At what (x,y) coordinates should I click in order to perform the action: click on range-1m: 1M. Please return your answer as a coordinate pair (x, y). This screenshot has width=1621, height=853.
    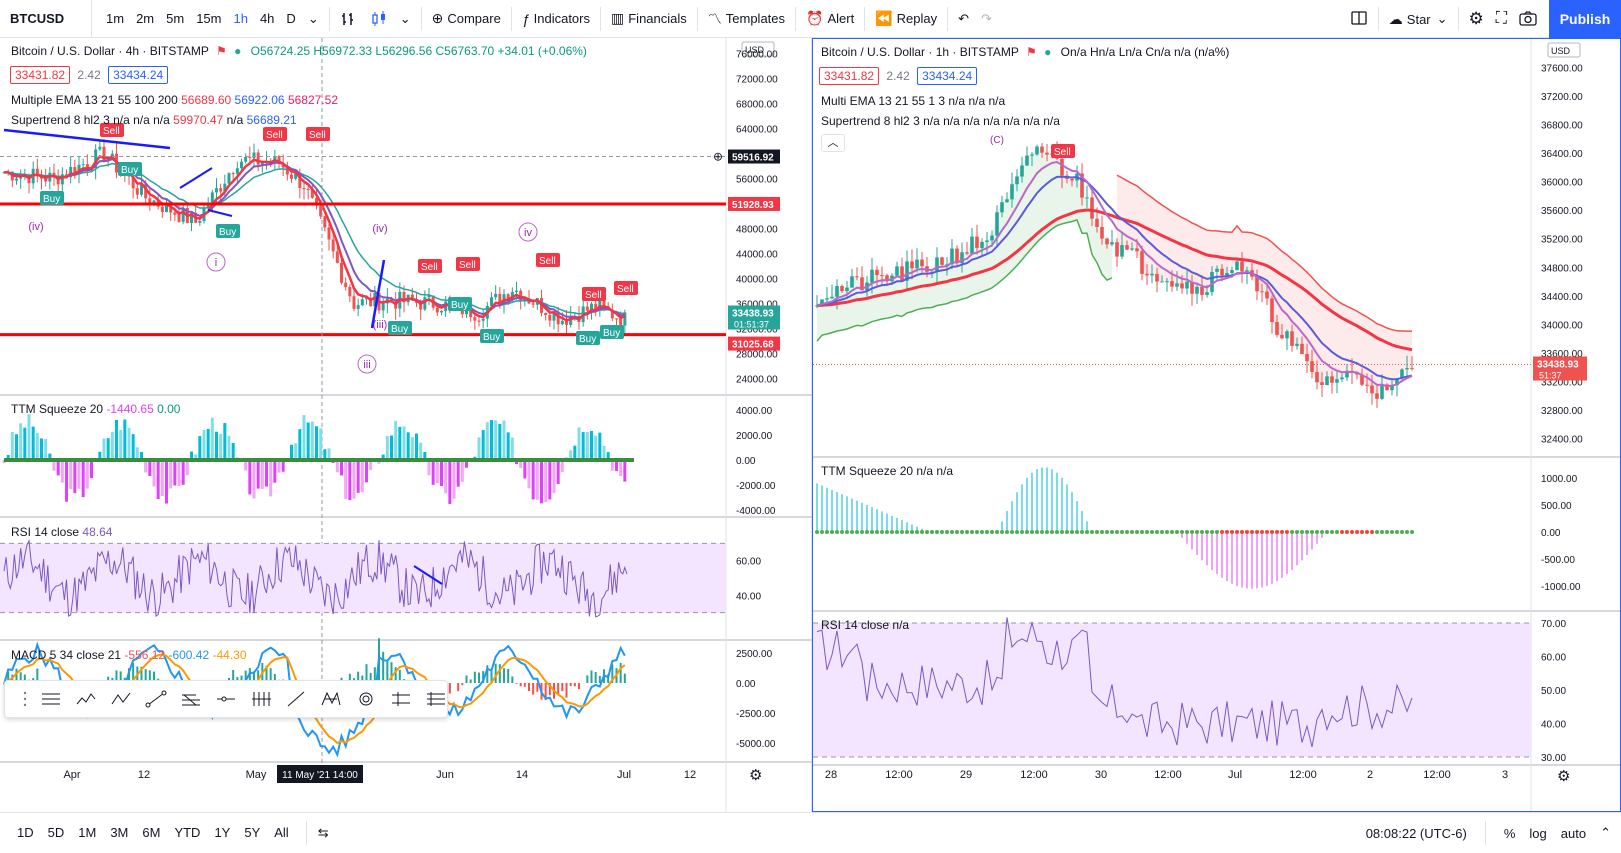
    Looking at the image, I should click on (87, 832).